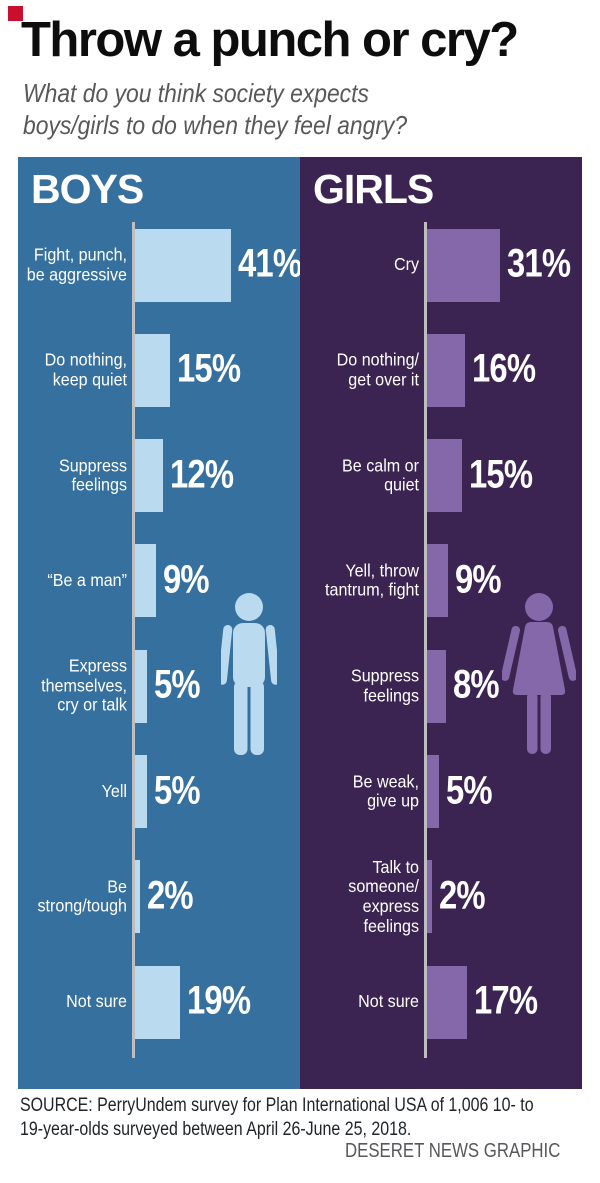  What do you see at coordinates (372, 580) in the screenshot?
I see `category-label: Yell, throw tantrum, fight` at bounding box center [372, 580].